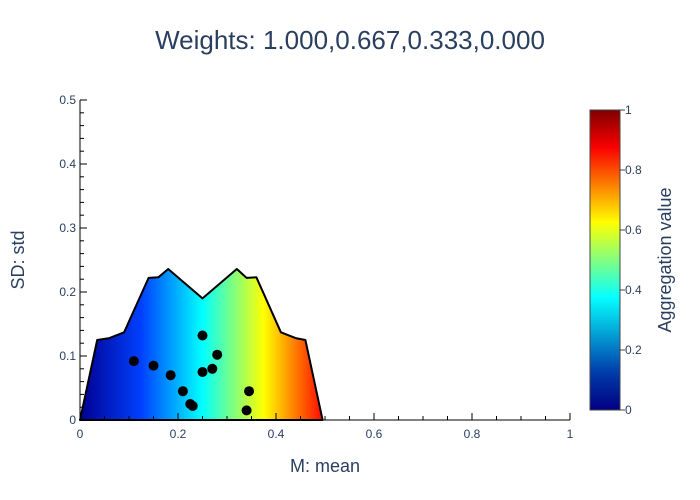 The image size is (700, 500). What do you see at coordinates (67, 356) in the screenshot?
I see `y-tick-label: 0.1` at bounding box center [67, 356].